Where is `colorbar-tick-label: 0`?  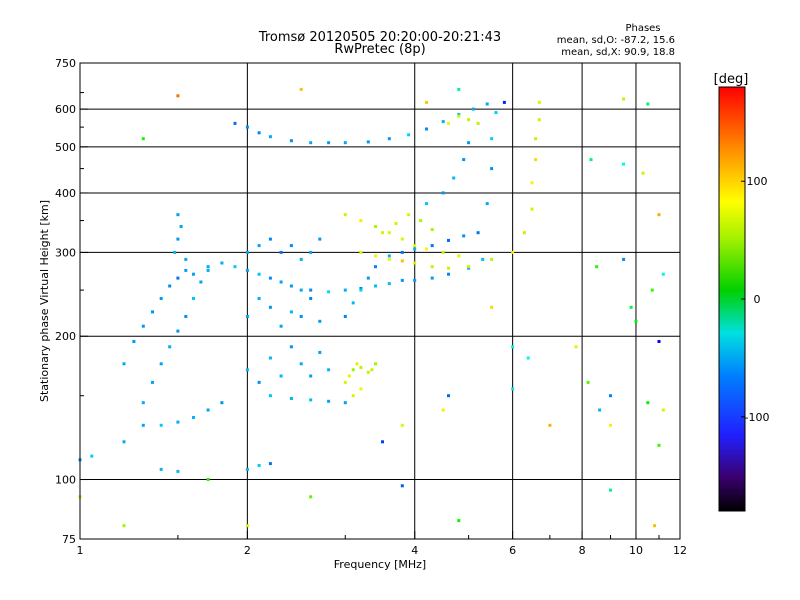
colorbar-tick-label: 0 is located at coordinates (757, 299).